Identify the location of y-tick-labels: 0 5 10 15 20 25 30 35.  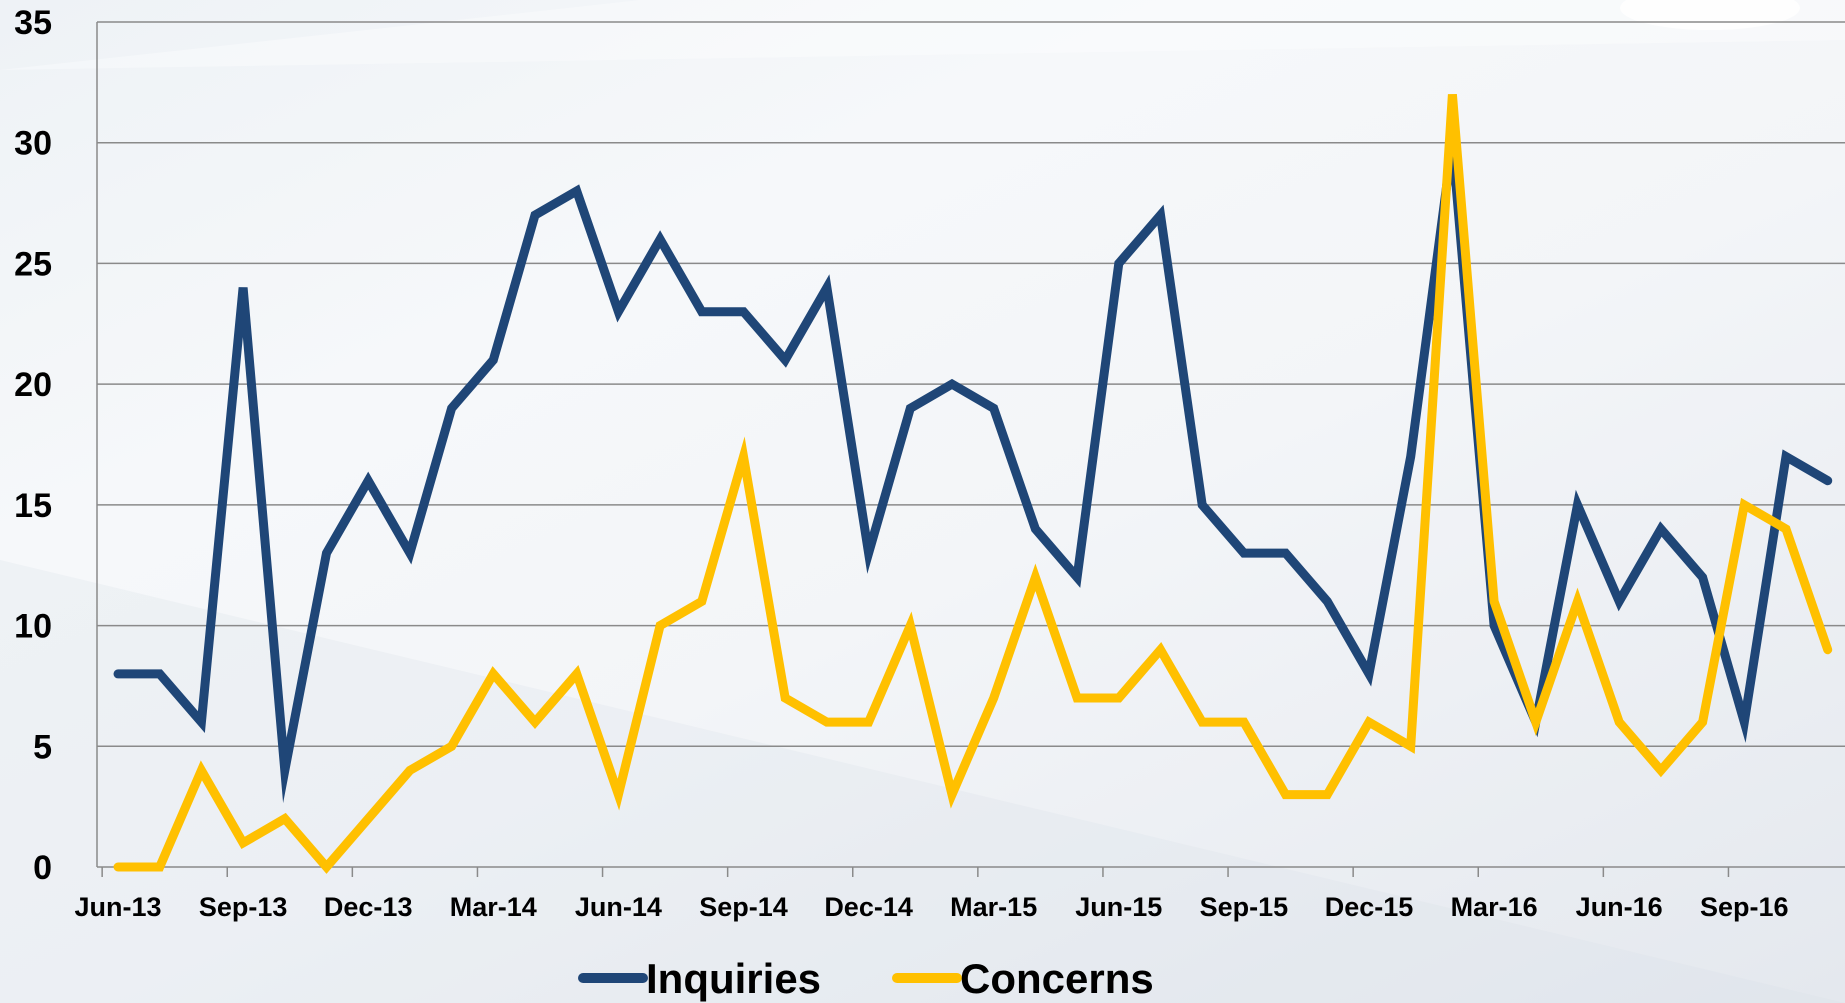
(33, 445).